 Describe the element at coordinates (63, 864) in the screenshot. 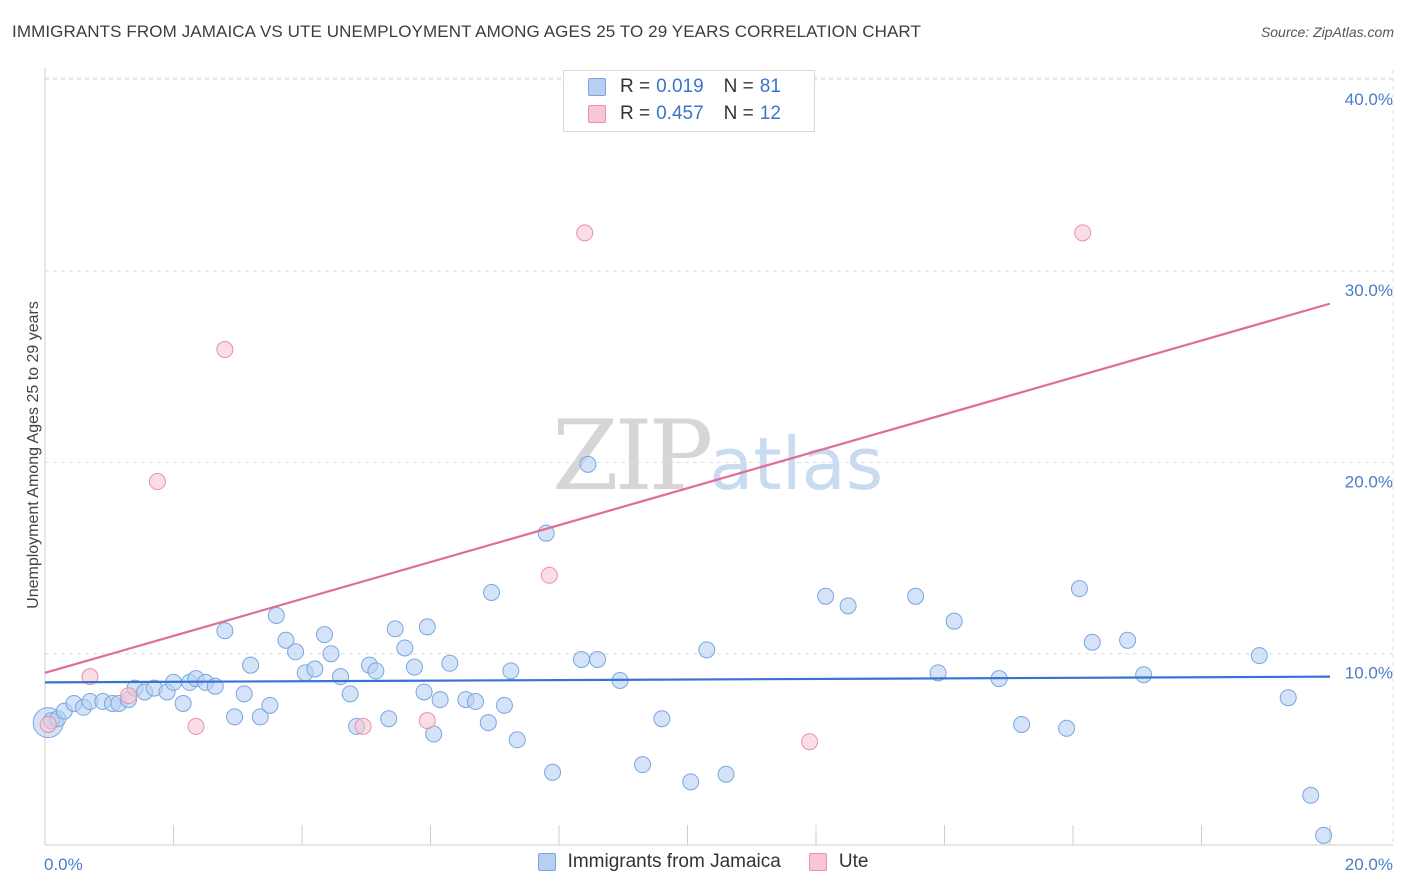

I see `x-tick-label: 0.0%` at that location.